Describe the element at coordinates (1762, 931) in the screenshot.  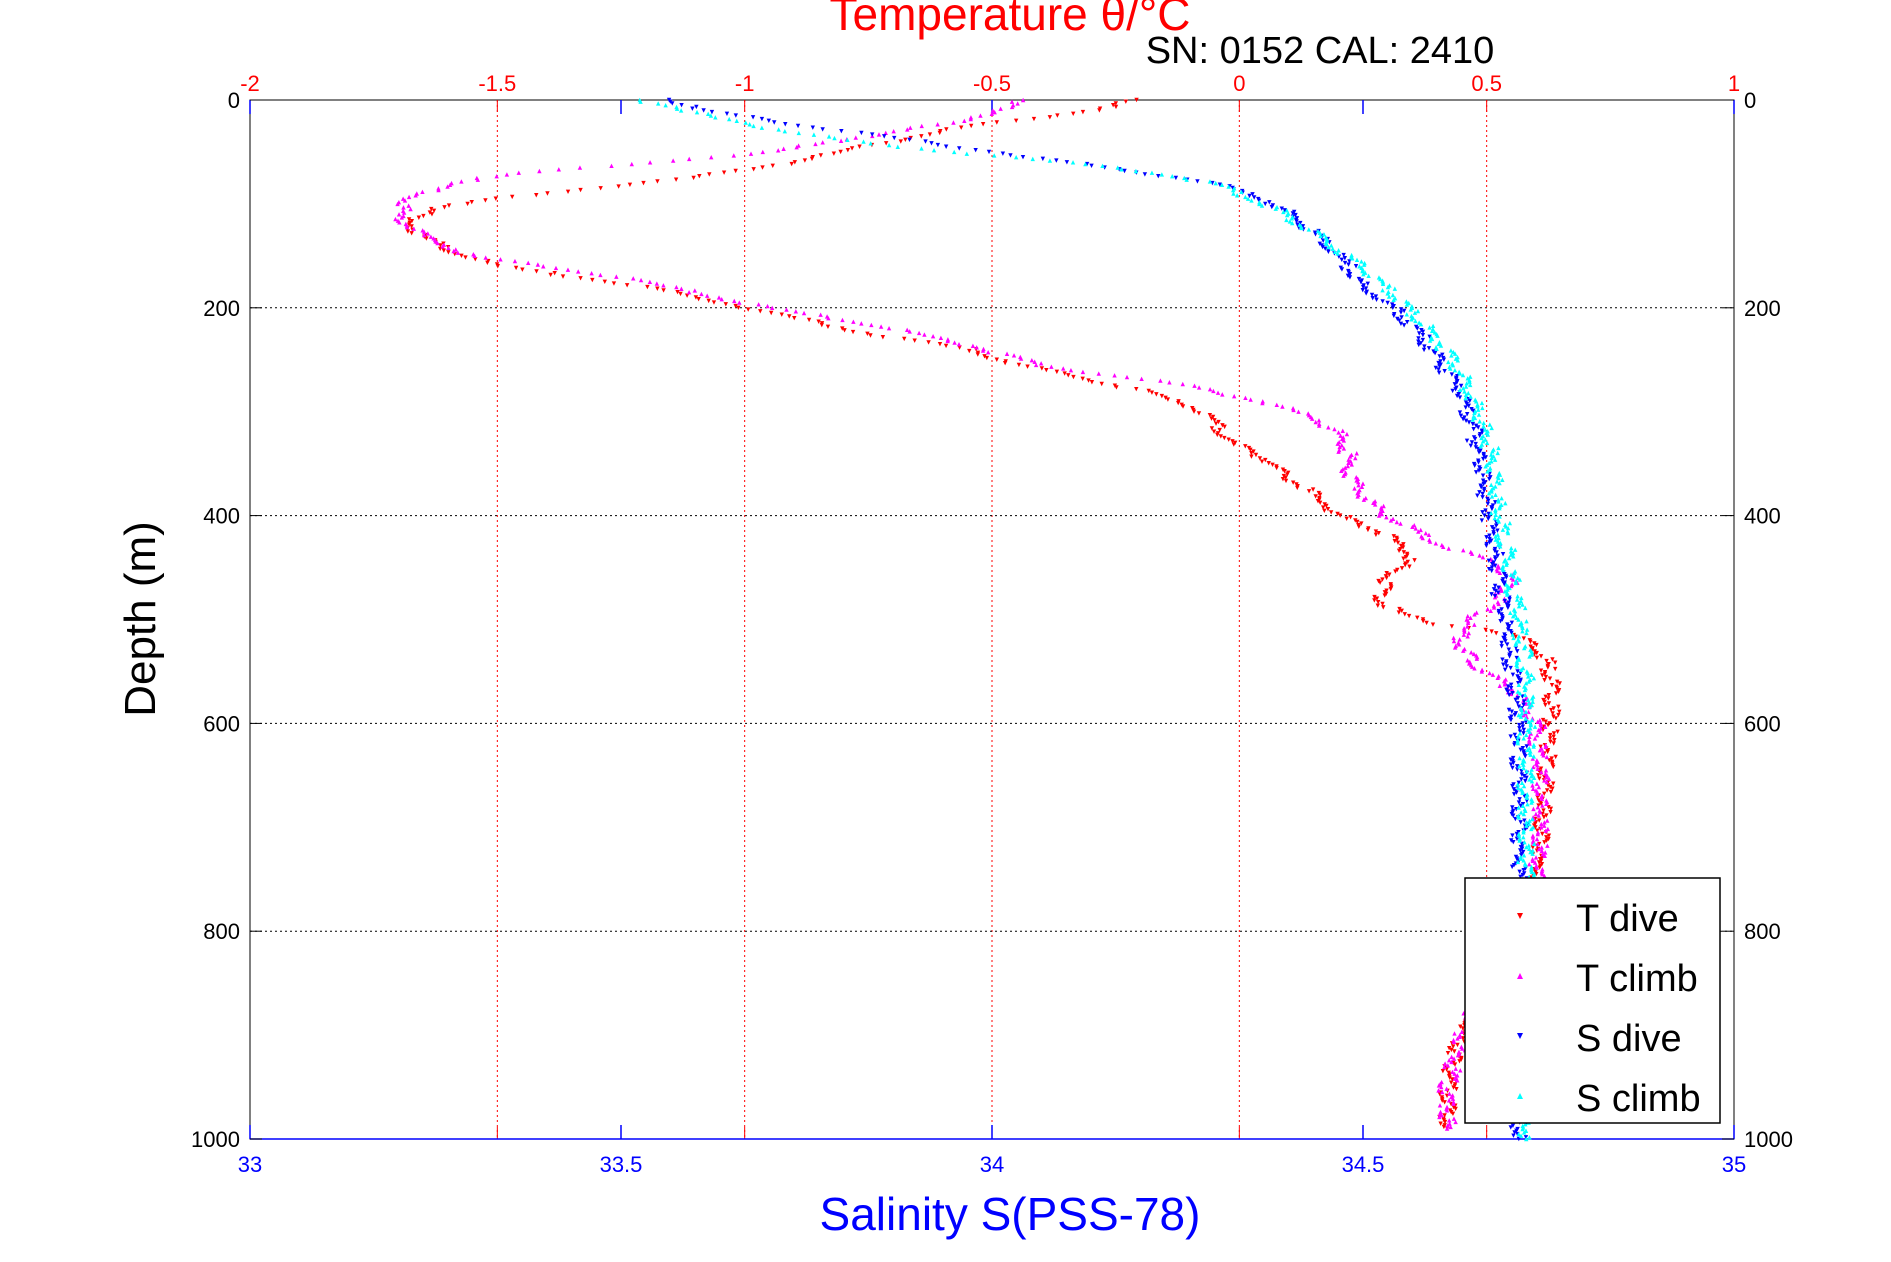
I see `y-tick-label-right: 800` at that location.